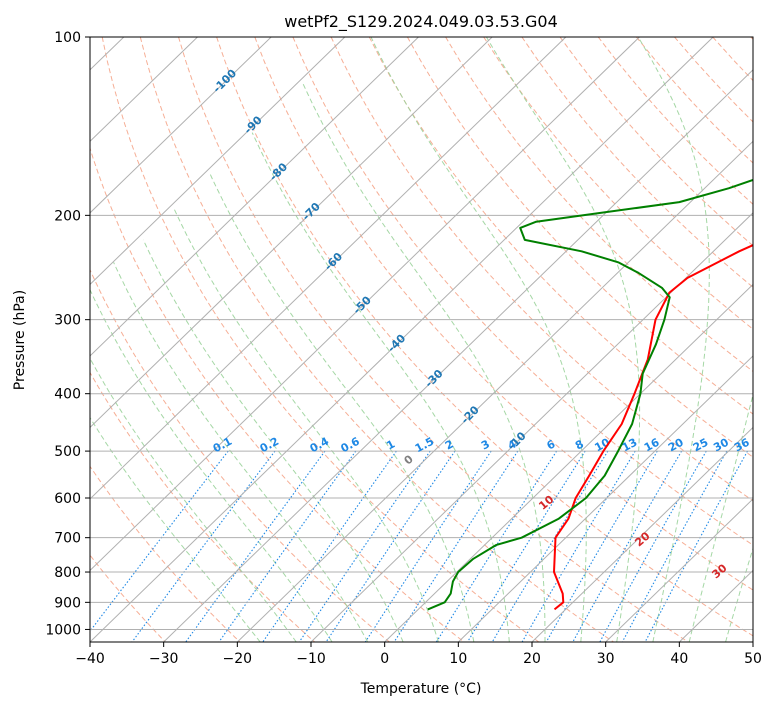 This screenshot has width=775, height=712. What do you see at coordinates (224, 81) in the screenshot?
I see `dry-adiabat-label: -100` at bounding box center [224, 81].